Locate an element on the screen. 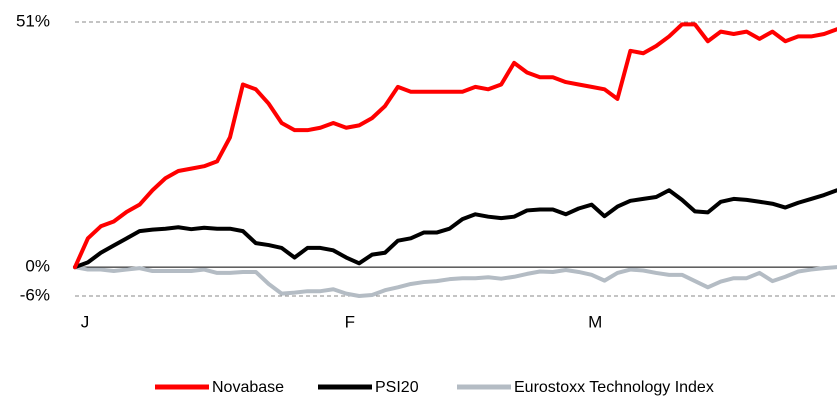 The width and height of the screenshot is (837, 400). legend-item: PSI20 is located at coordinates (368, 387).